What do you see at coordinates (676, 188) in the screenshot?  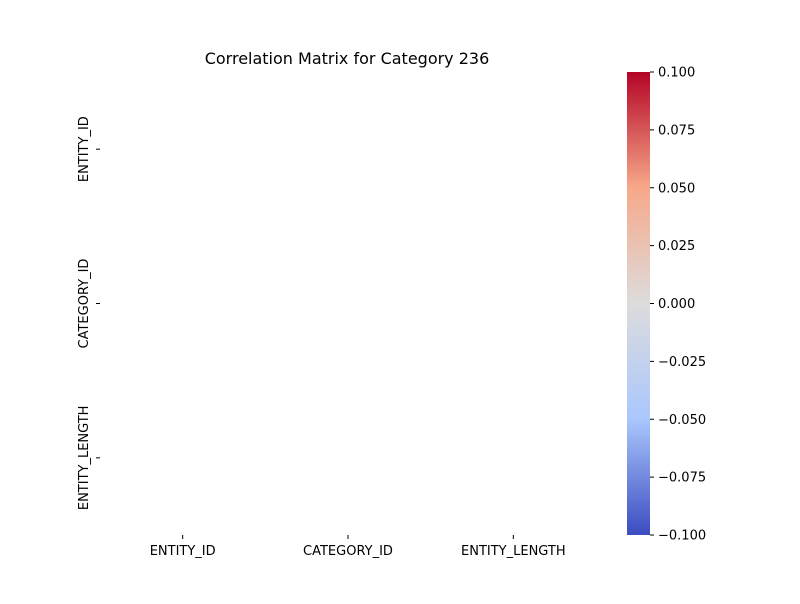 I see `colorbar-tick-label: 0.050` at bounding box center [676, 188].